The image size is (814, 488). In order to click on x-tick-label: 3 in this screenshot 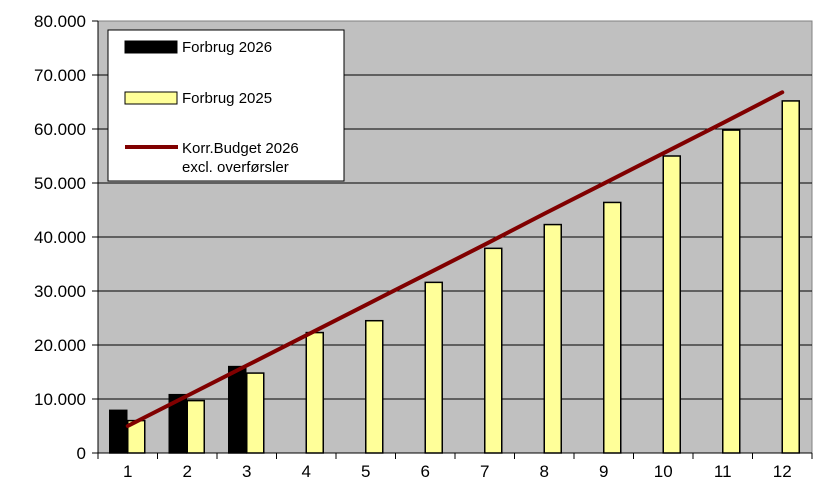, I will do `click(246, 471)`.